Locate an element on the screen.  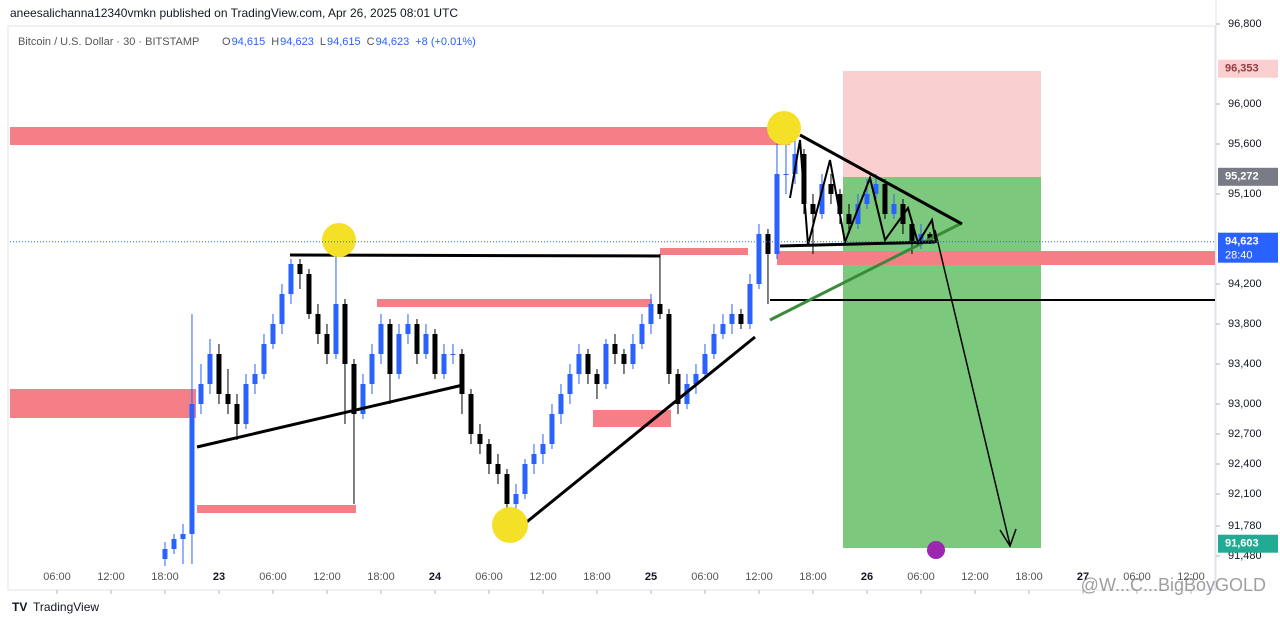
y-tick-label: 95,600 is located at coordinates (1245, 144).